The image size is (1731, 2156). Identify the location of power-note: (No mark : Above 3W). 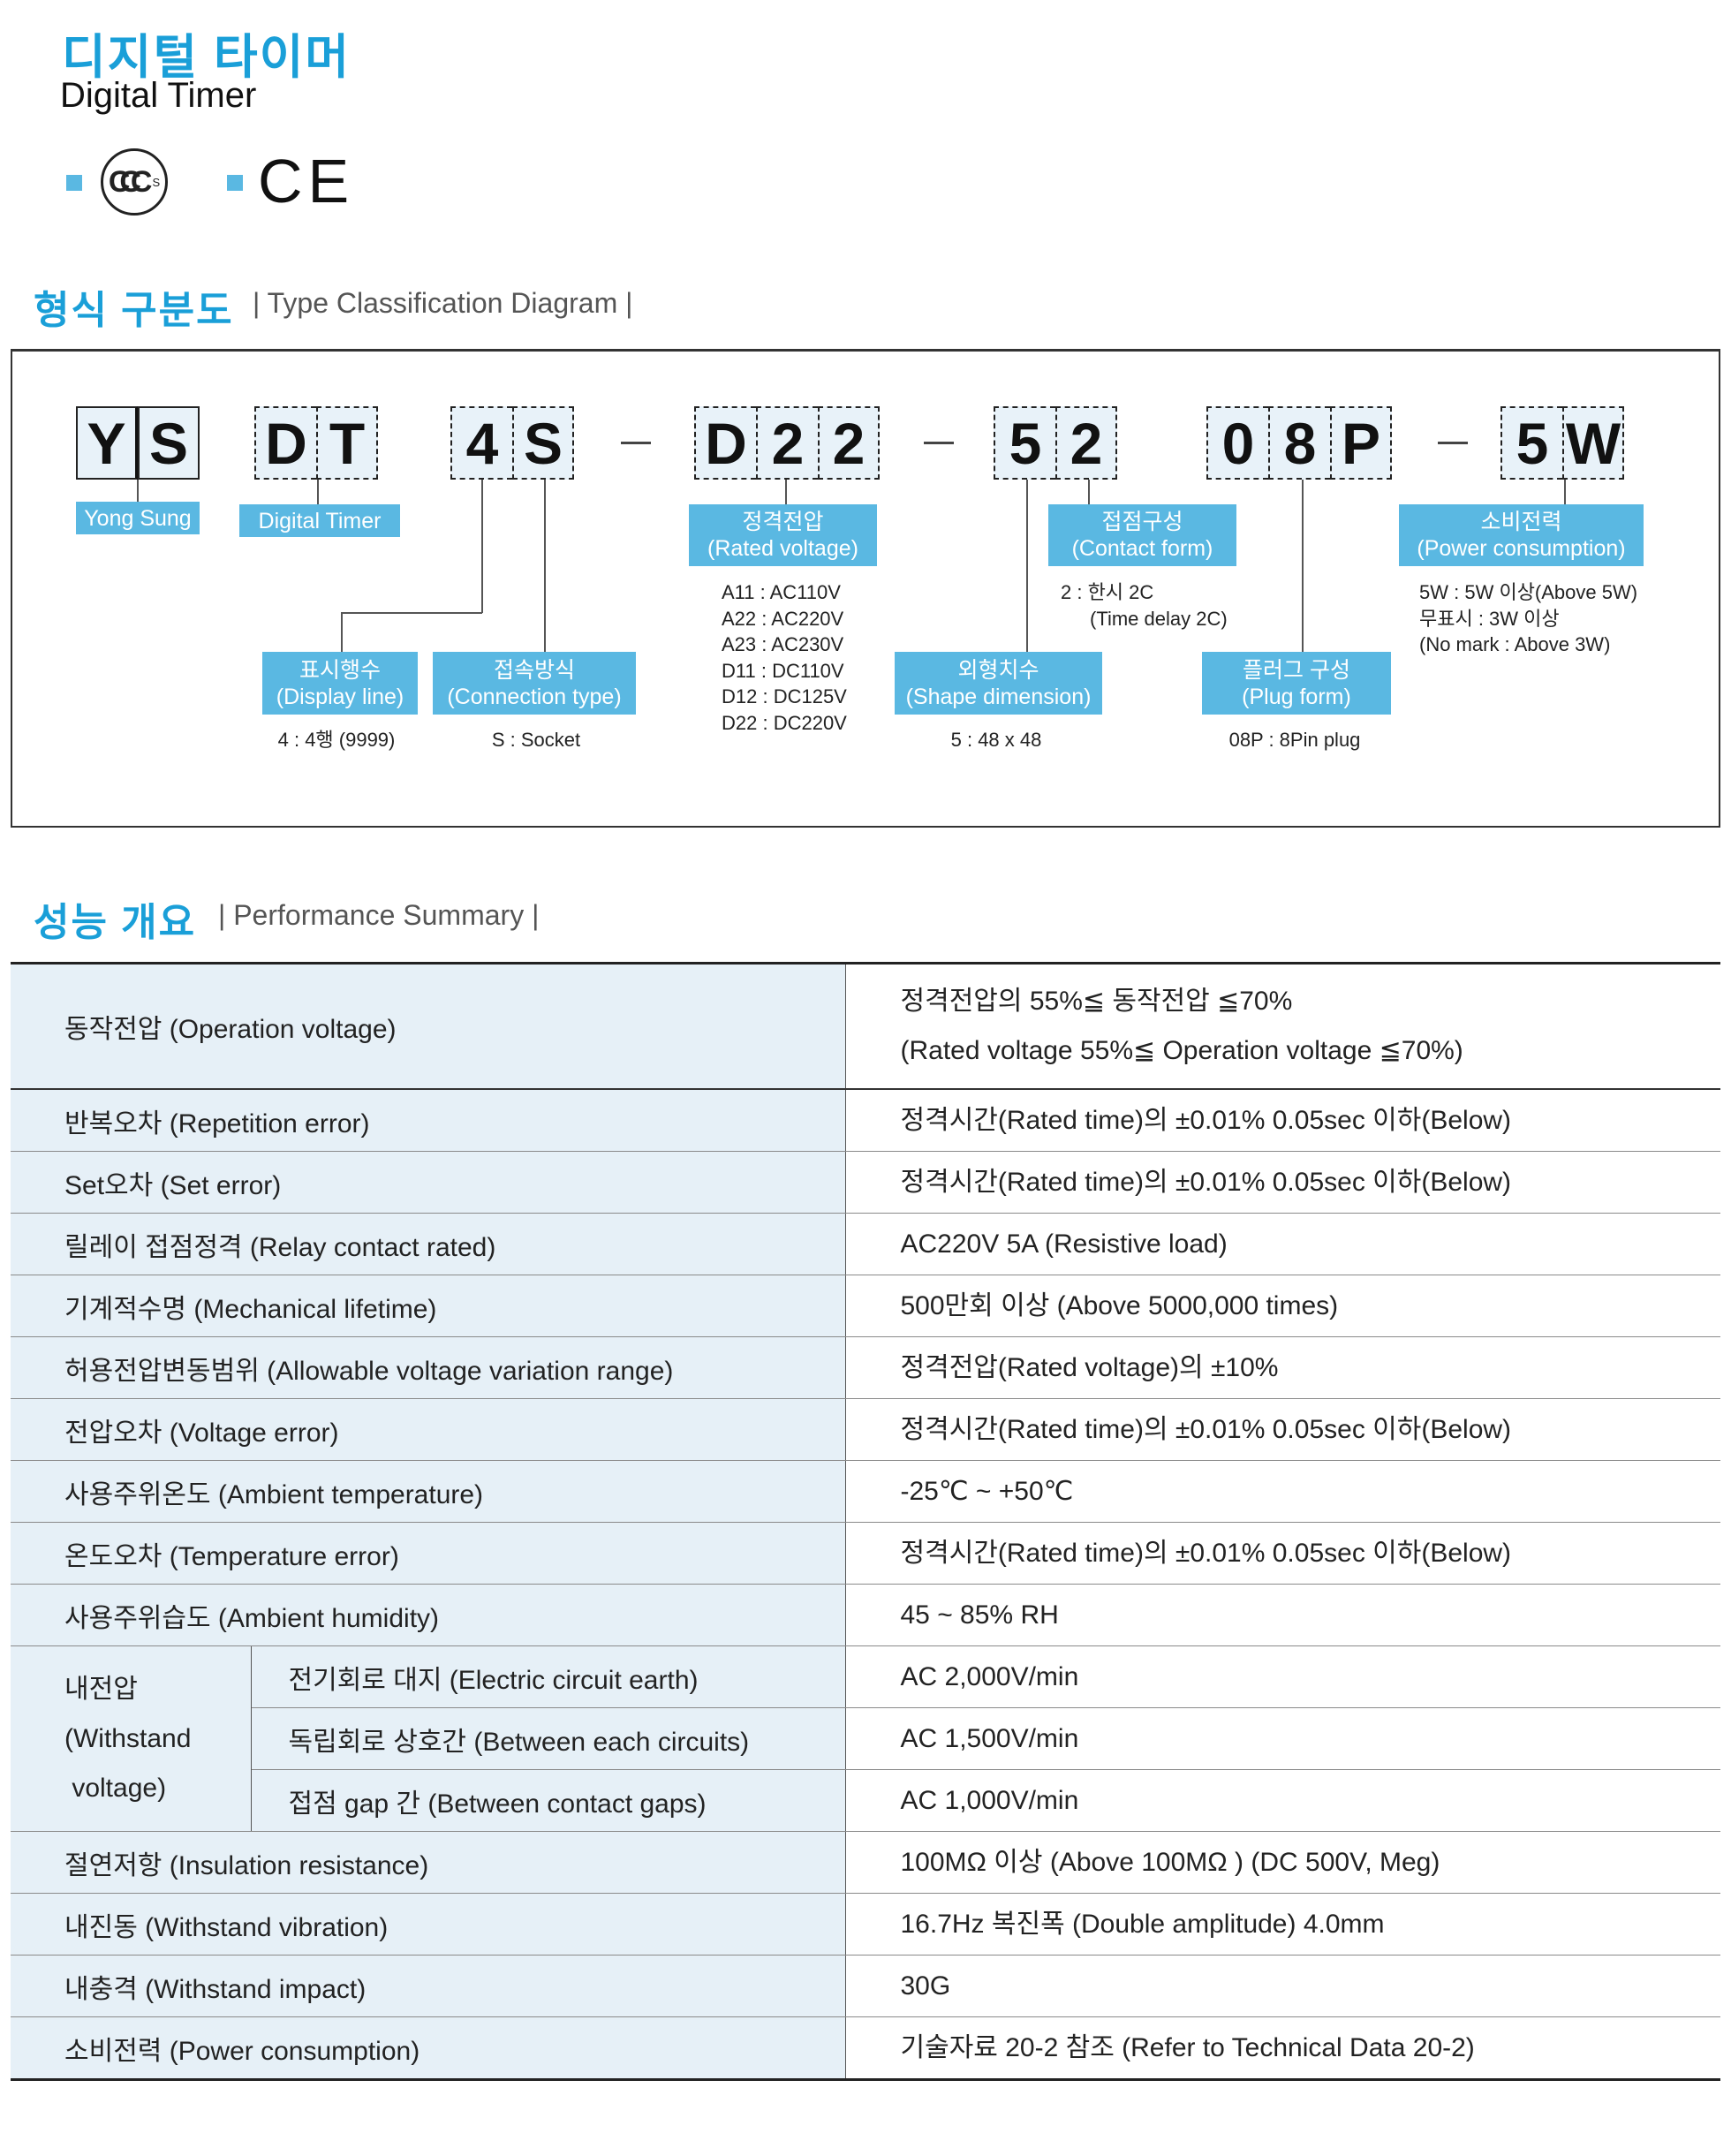
(1515, 644).